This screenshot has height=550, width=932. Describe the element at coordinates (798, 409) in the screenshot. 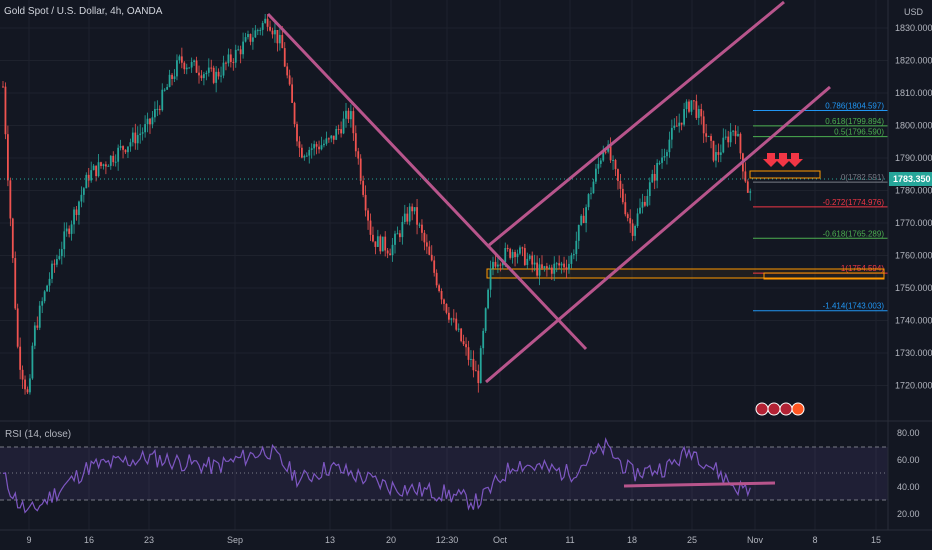

I see `event-icon` at that location.